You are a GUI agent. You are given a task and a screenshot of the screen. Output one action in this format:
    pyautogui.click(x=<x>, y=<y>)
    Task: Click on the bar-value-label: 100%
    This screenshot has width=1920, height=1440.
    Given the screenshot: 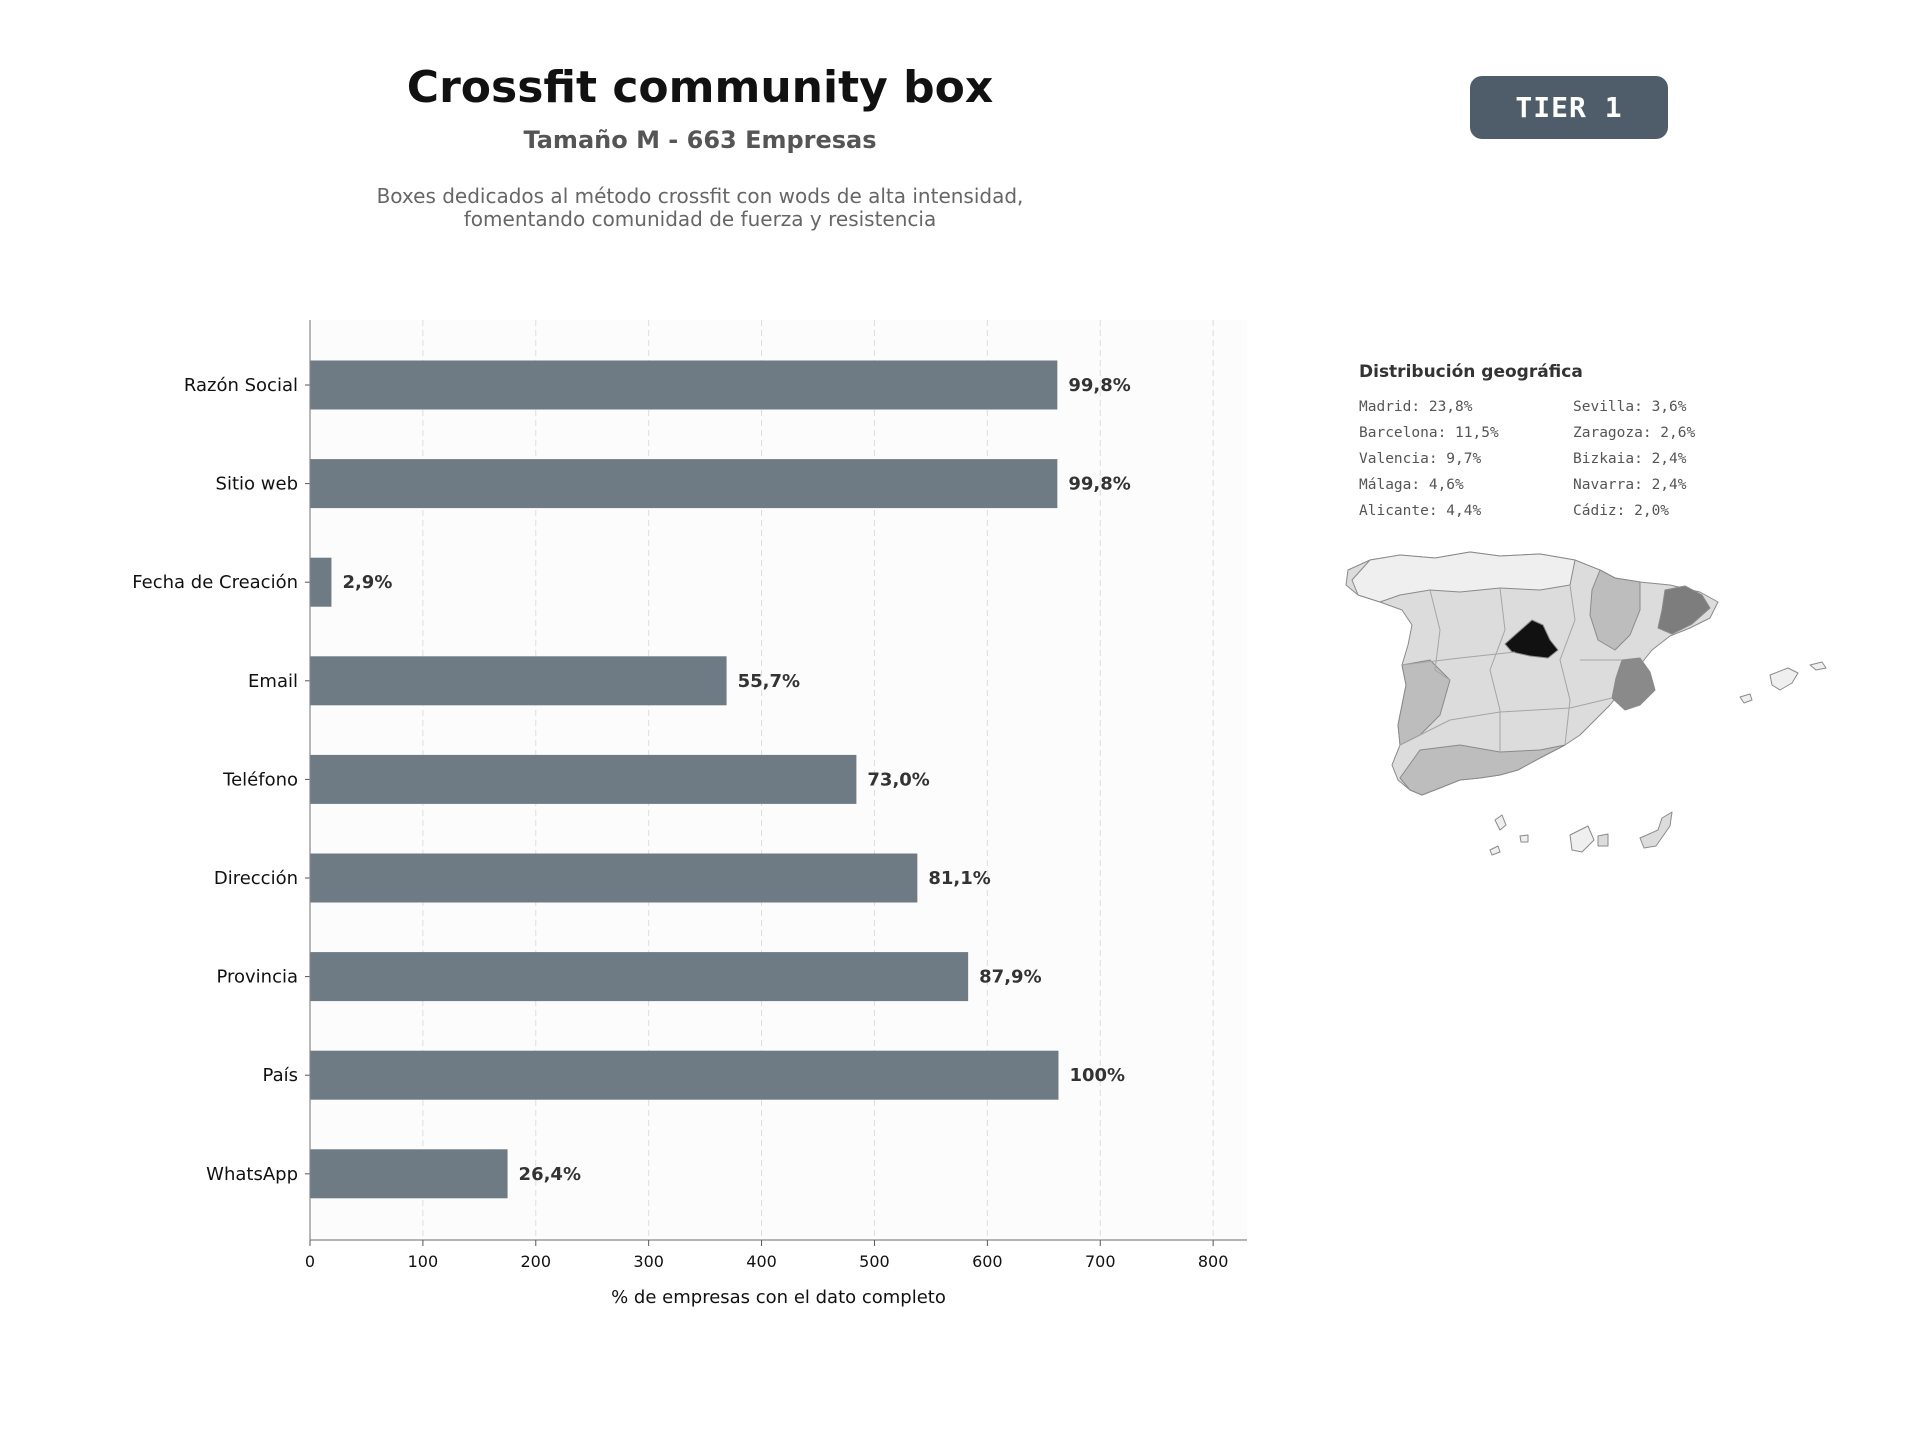 What is the action you would take?
    pyautogui.click(x=1097, y=1075)
    